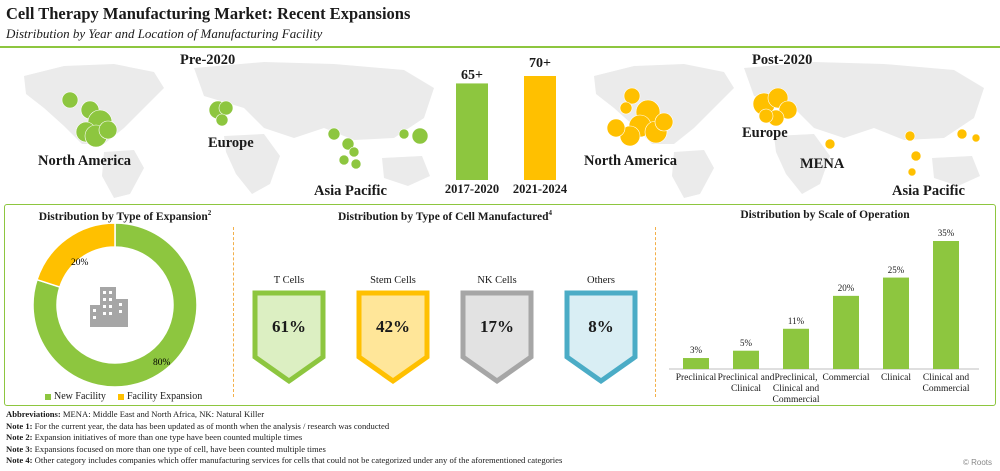 This screenshot has width=1000, height=471. I want to click on post-region-asia-pacific: Asia Pacific, so click(928, 191).